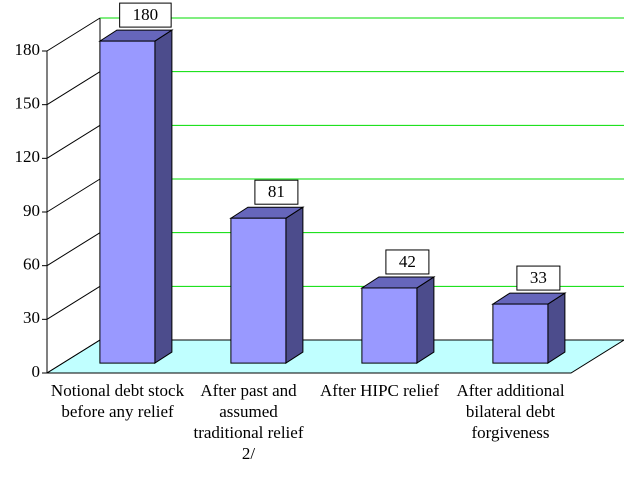  Describe the element at coordinates (379, 390) in the screenshot. I see `x-tick-label: After HIPC relief` at that location.